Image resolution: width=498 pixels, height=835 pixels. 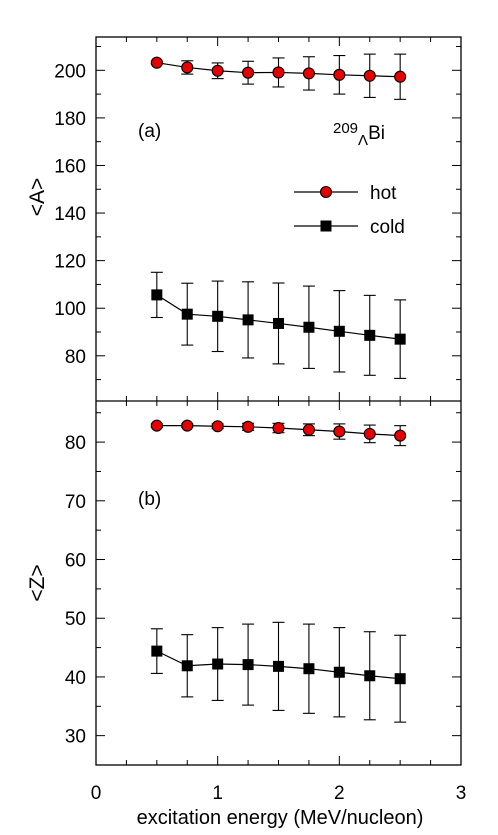 I want to click on nucleus-annotation: 209ΛBi, so click(x=359, y=134).